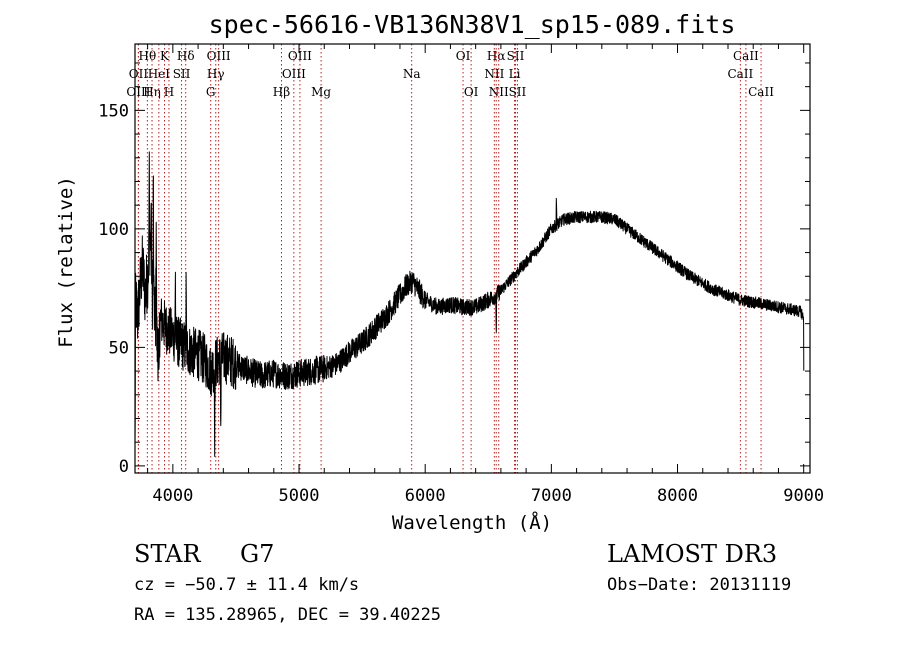  What do you see at coordinates (159, 74) in the screenshot?
I see `line-label: HeI` at bounding box center [159, 74].